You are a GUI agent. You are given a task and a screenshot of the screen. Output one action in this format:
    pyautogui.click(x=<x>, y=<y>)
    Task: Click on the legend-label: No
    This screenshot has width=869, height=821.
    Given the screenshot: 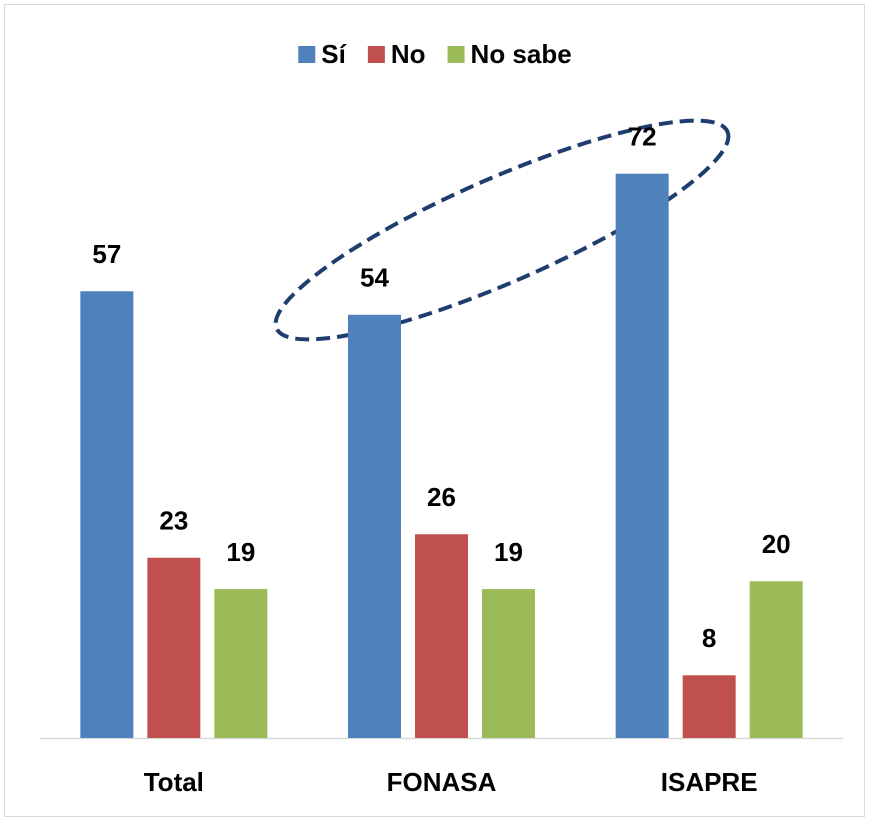 What is the action you would take?
    pyautogui.click(x=408, y=54)
    